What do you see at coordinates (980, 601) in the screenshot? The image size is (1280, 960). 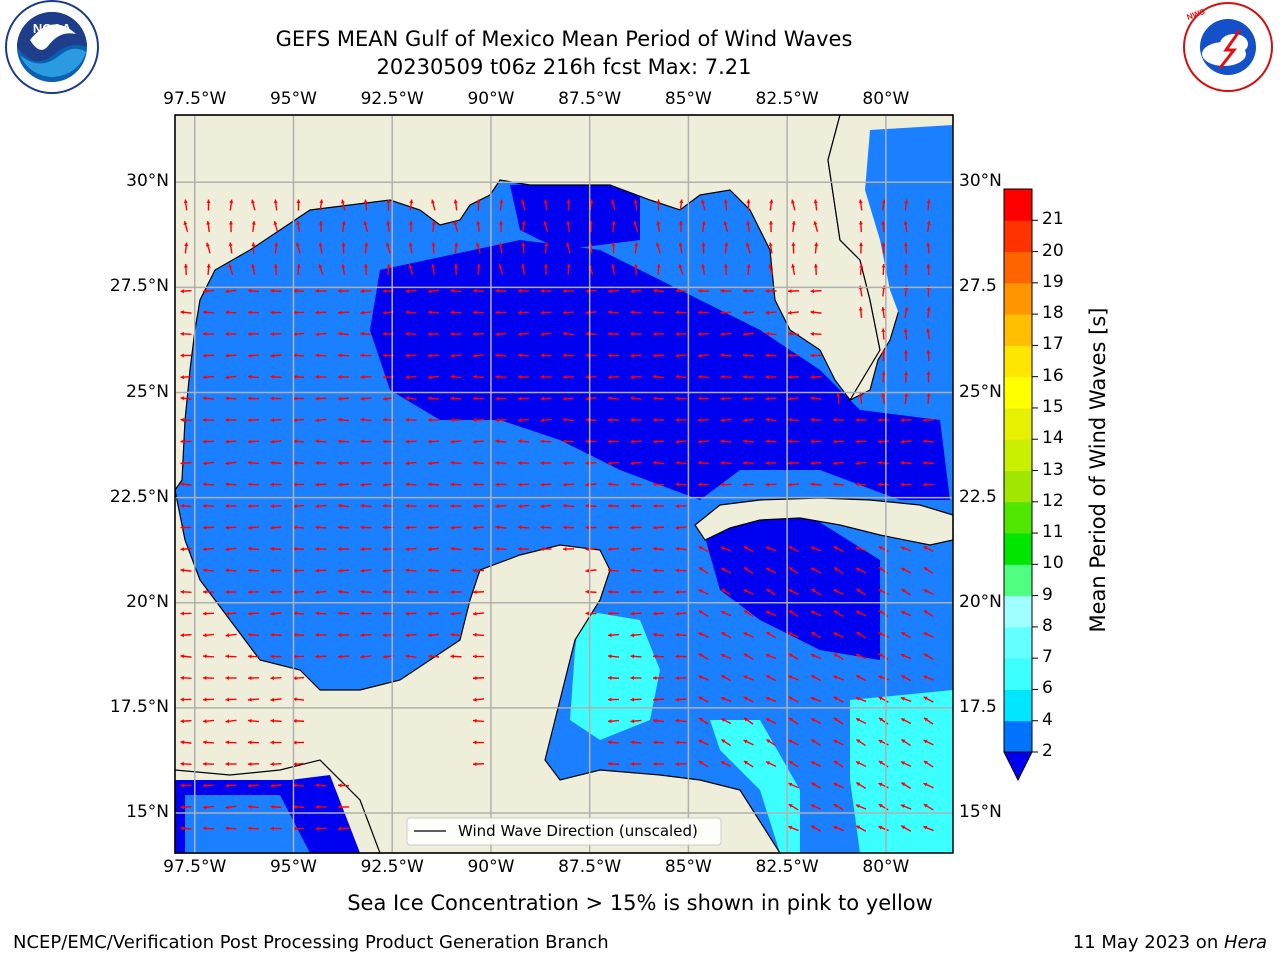 I see `lat-tick-right: 20°N` at bounding box center [980, 601].